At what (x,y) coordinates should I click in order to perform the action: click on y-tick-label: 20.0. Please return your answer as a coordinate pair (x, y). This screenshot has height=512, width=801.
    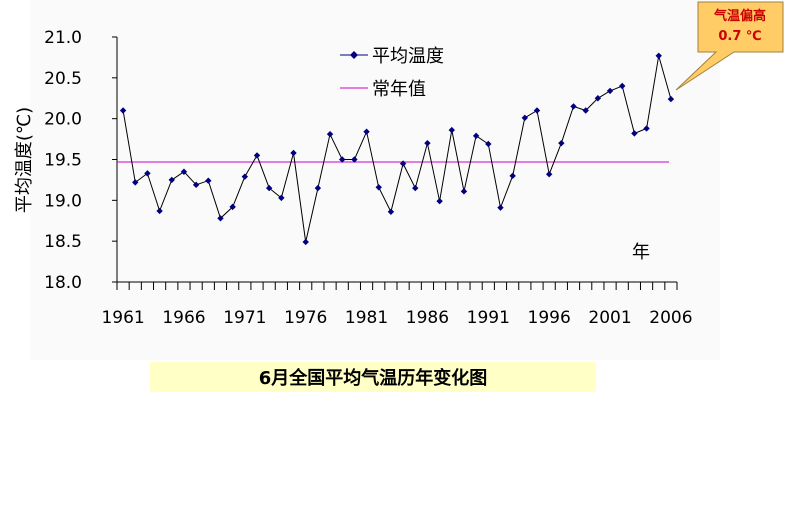
    Looking at the image, I should click on (63, 120).